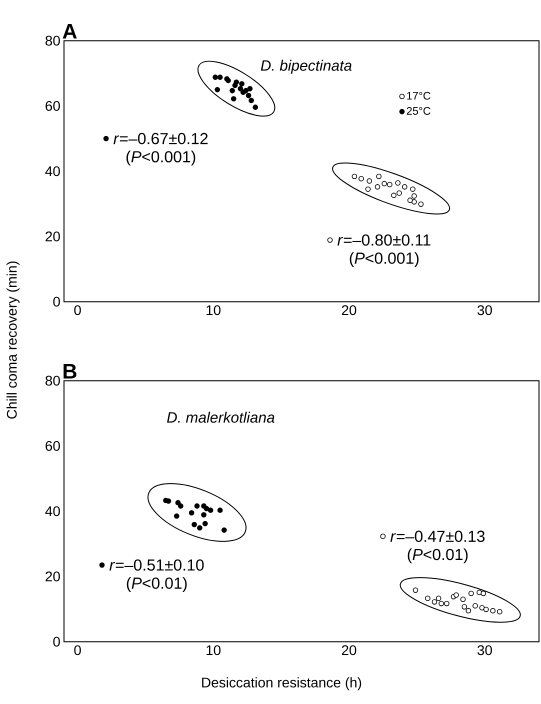 The width and height of the screenshot is (541, 704). What do you see at coordinates (70, 371) in the screenshot?
I see `chart-title: B` at bounding box center [70, 371].